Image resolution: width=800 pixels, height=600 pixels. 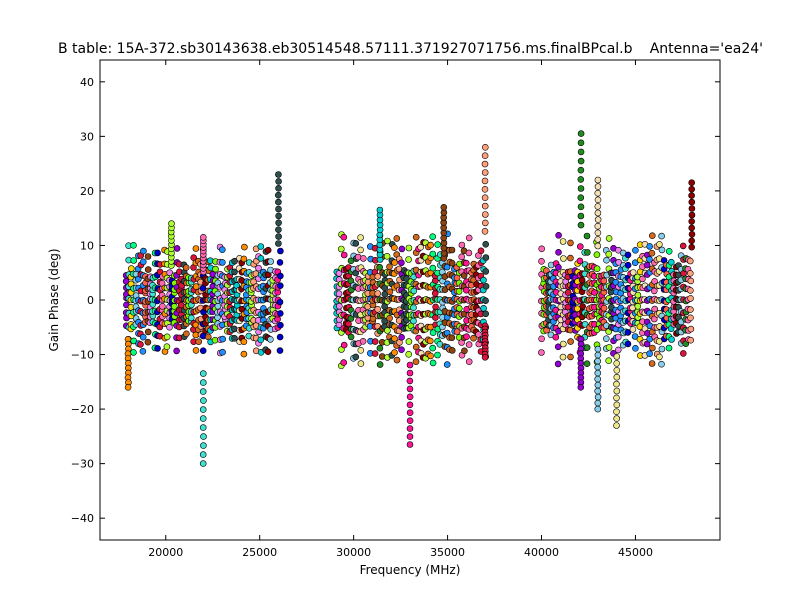 I want to click on x-tick-label: 30000, so click(x=353, y=552).